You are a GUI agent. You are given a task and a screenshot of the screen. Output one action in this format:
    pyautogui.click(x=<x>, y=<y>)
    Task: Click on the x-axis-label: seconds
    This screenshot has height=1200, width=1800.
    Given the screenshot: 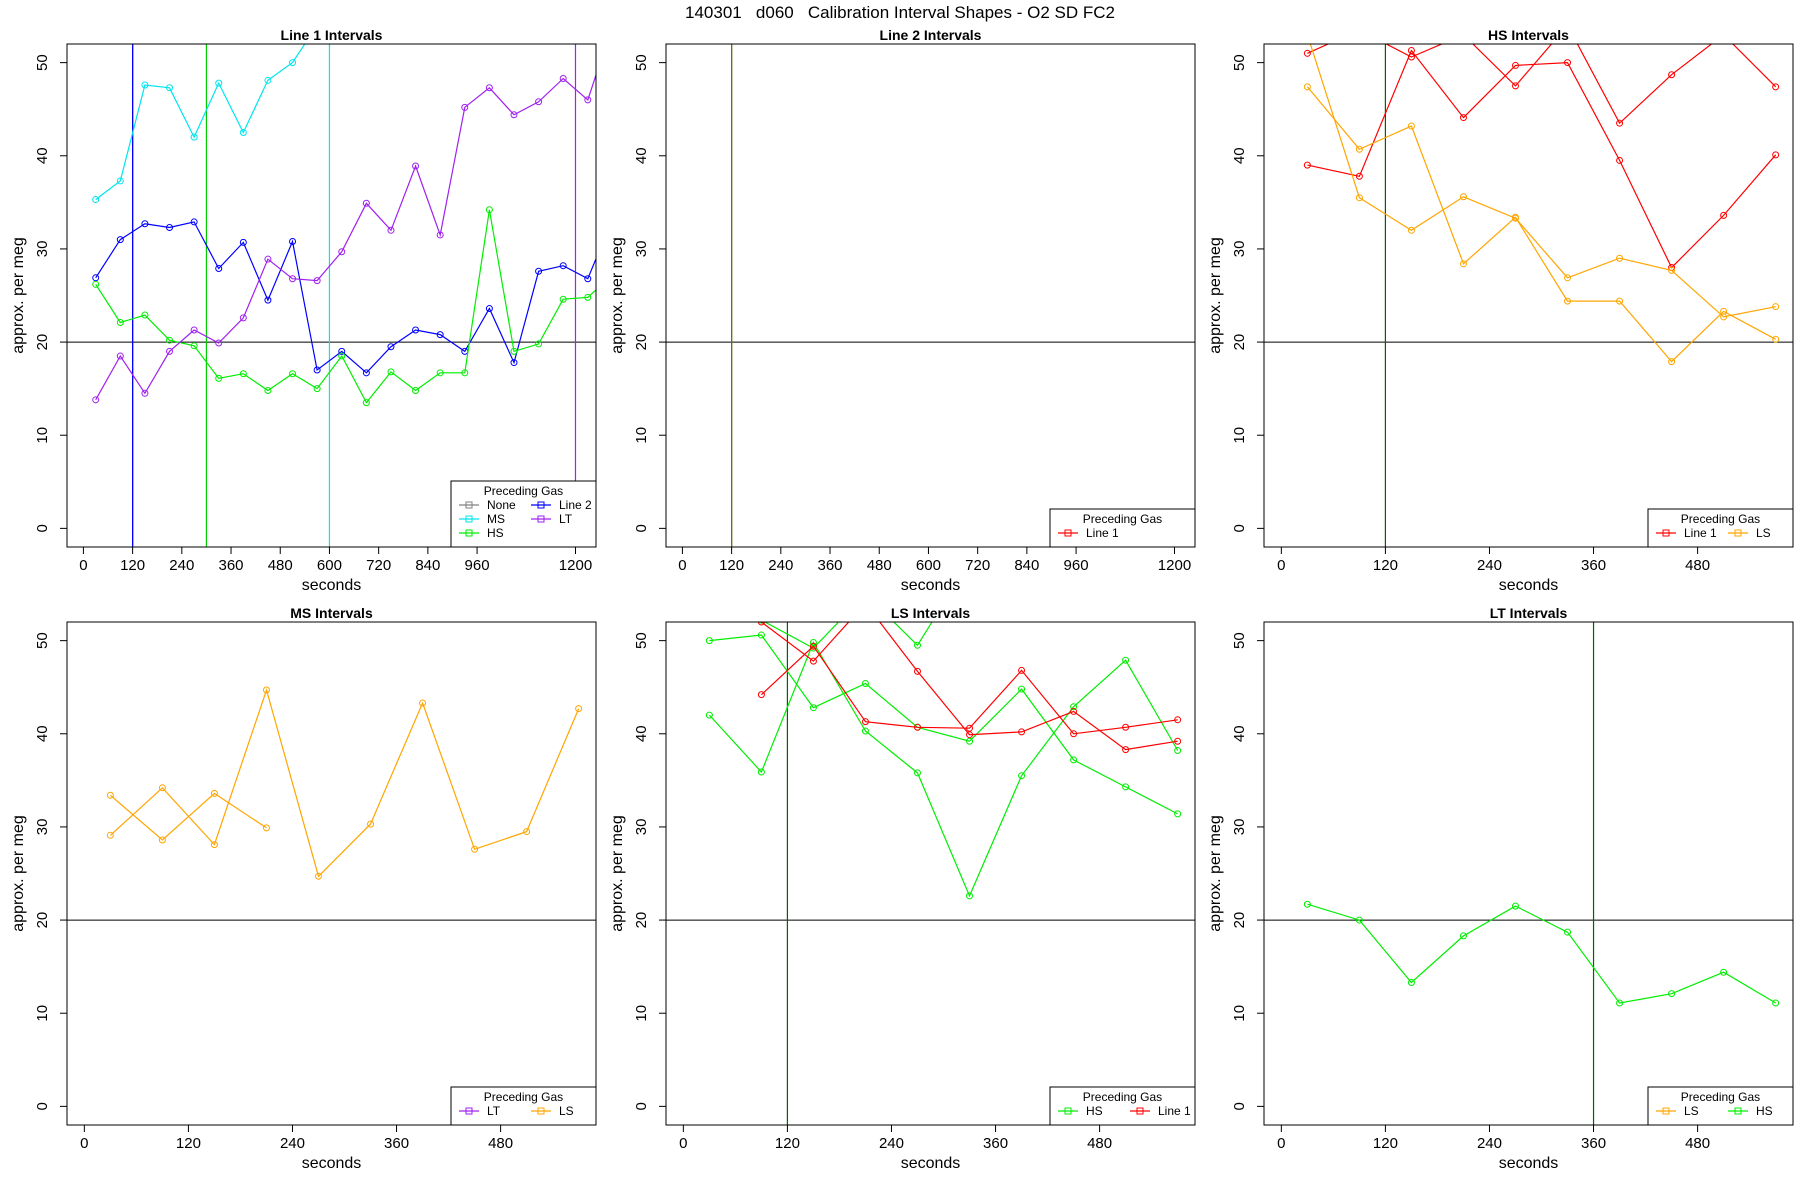 What is the action you would take?
    pyautogui.click(x=332, y=585)
    